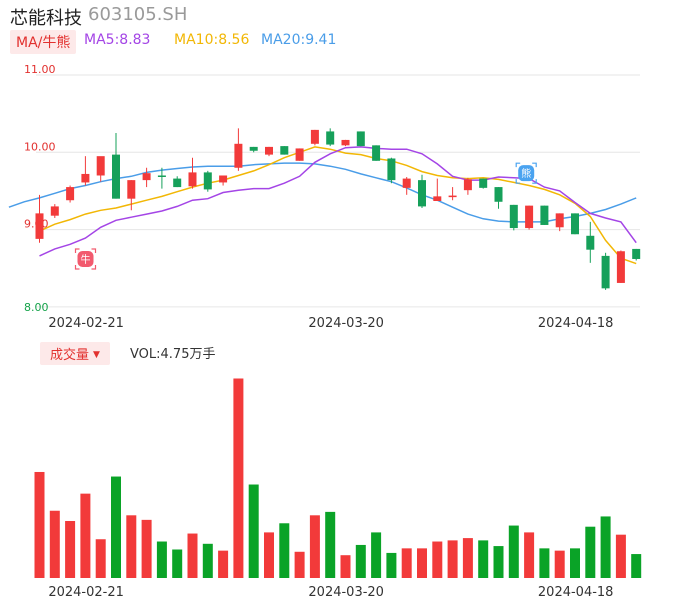 This screenshot has height=606, width=686. Describe the element at coordinates (70, 355) in the screenshot. I see `volume-indicator-label: 成交量` at that location.